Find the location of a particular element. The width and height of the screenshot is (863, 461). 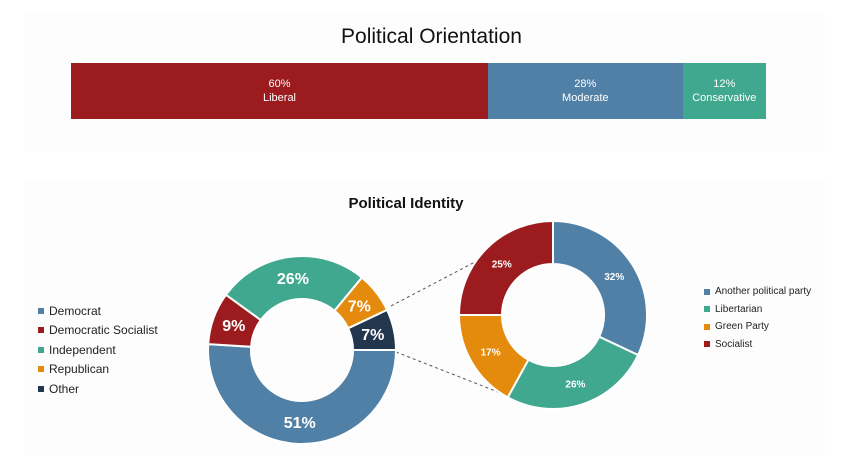

legend-label: Democrat is located at coordinates (75, 310).